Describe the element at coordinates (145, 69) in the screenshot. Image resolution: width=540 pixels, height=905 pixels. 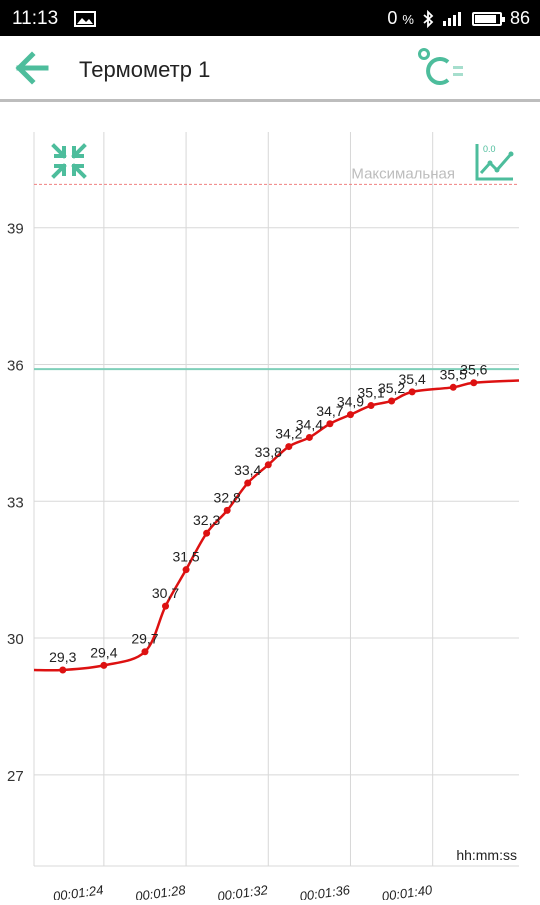
I see `page-title: Термометр 1` at that location.